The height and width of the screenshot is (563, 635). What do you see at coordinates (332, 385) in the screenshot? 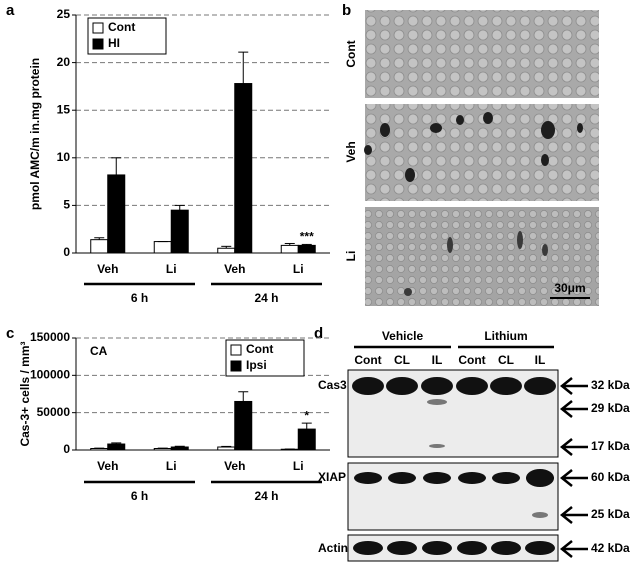
I see `blot-label: Cas3` at bounding box center [332, 385].